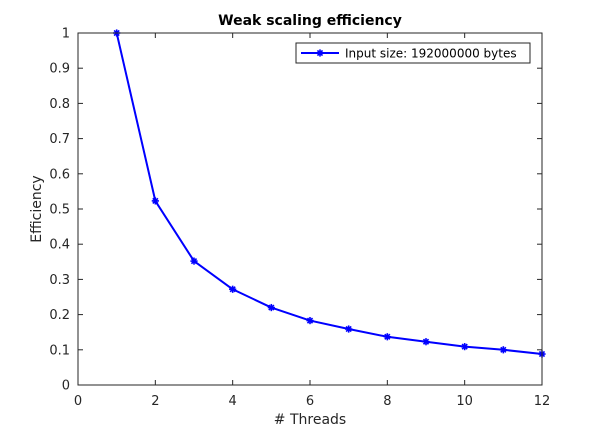  Describe the element at coordinates (542, 401) in the screenshot. I see `x-tick-label: 12` at that location.